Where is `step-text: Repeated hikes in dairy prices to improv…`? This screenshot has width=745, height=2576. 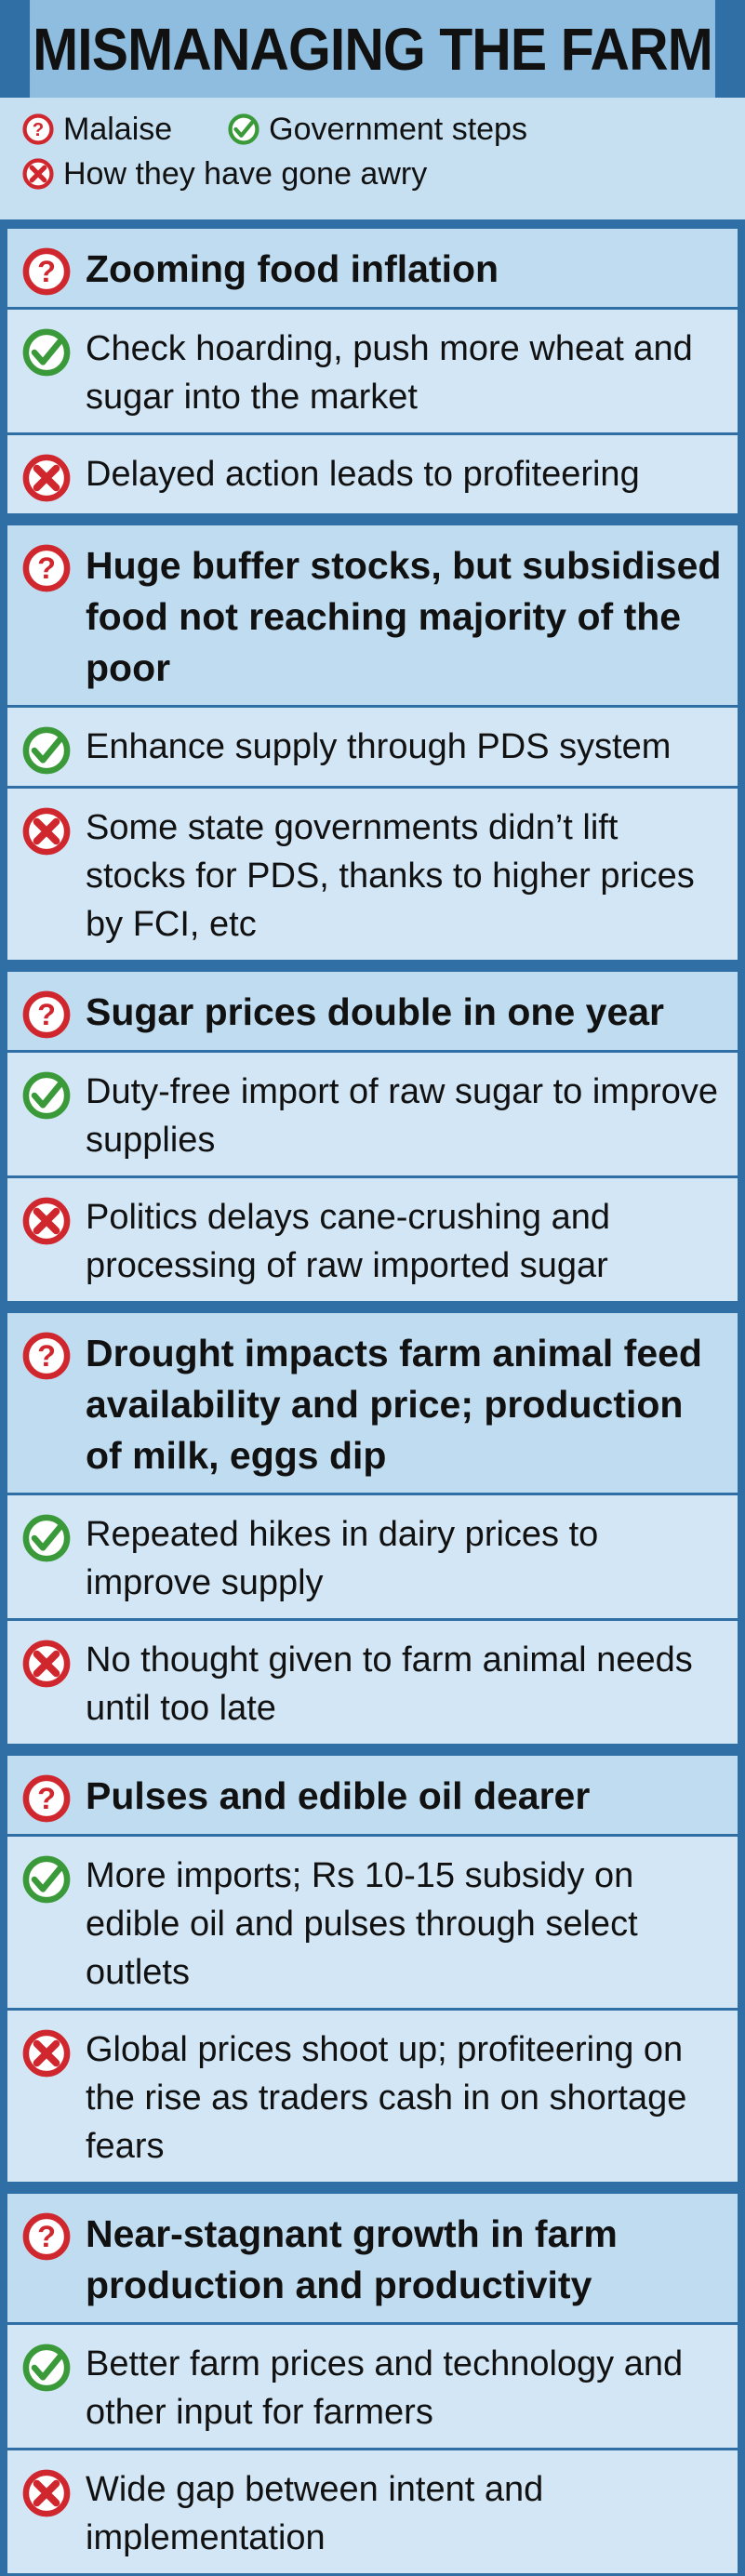 step-text: Repeated hikes in dairy prices to improv… is located at coordinates (342, 1558).